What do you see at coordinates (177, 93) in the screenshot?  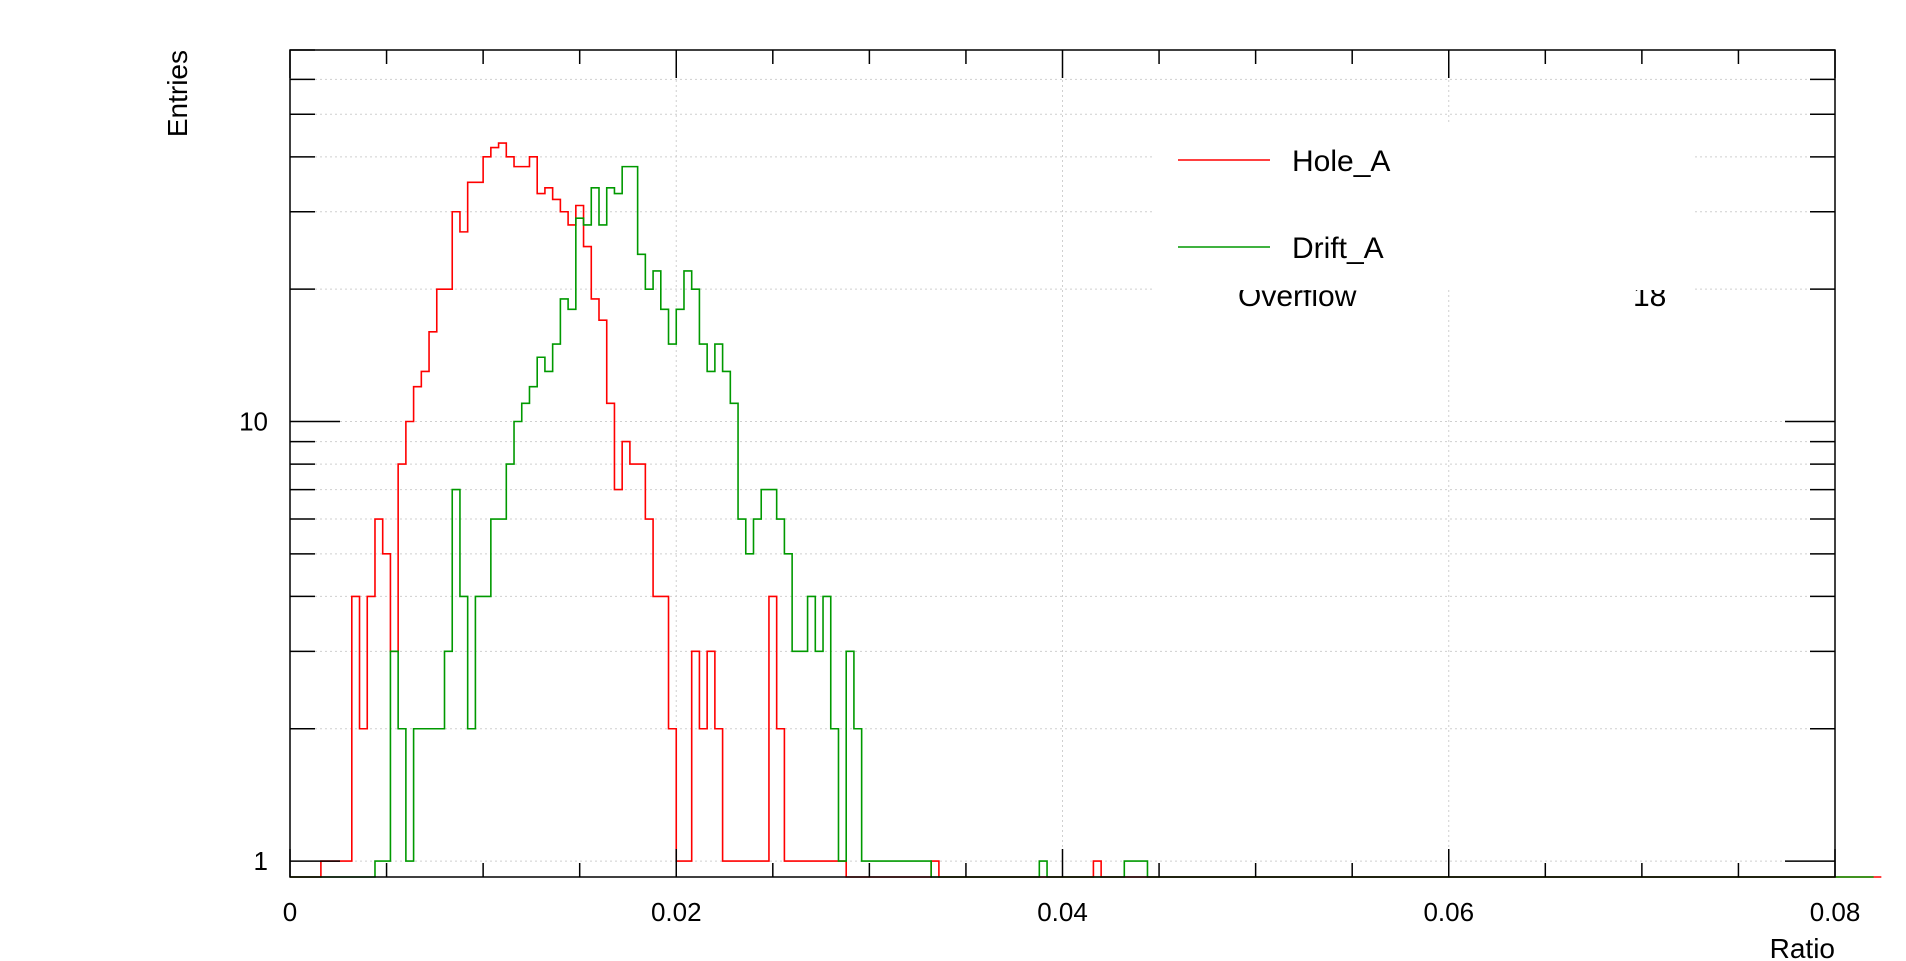 I see `y-axis-title: Entries` at bounding box center [177, 93].